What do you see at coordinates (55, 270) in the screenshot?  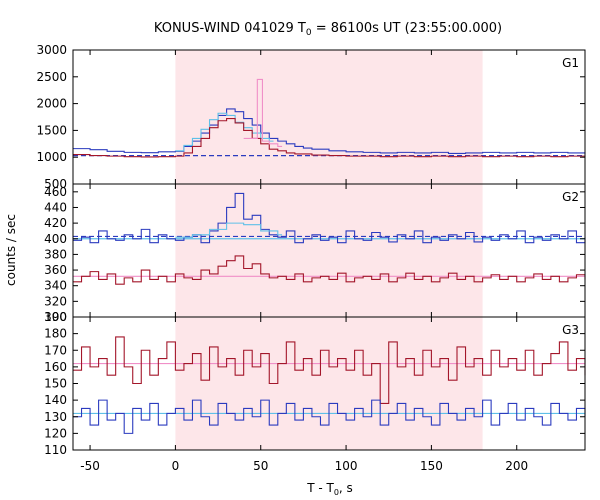 I see `y-tick-label: 360` at bounding box center [55, 270].